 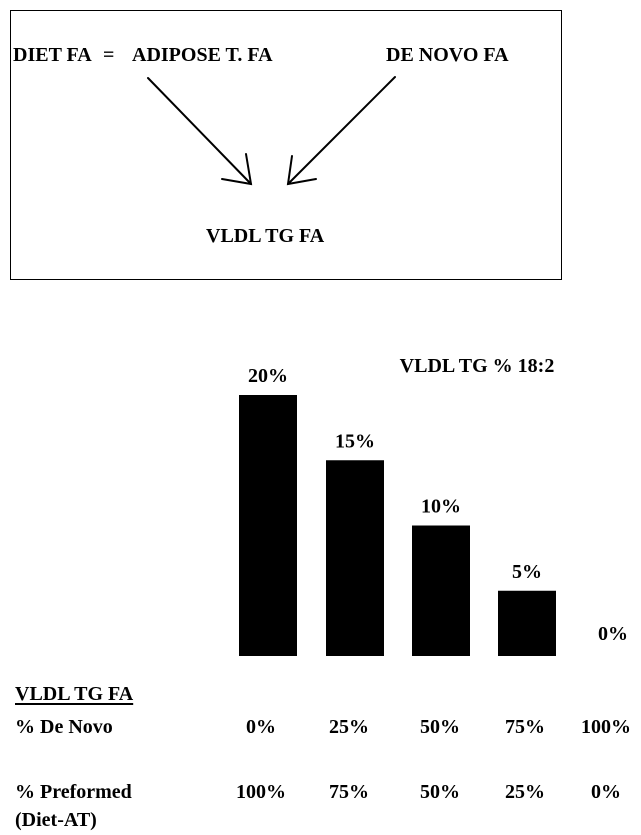 I want to click on bar-value-label: 15%, so click(x=355, y=441).